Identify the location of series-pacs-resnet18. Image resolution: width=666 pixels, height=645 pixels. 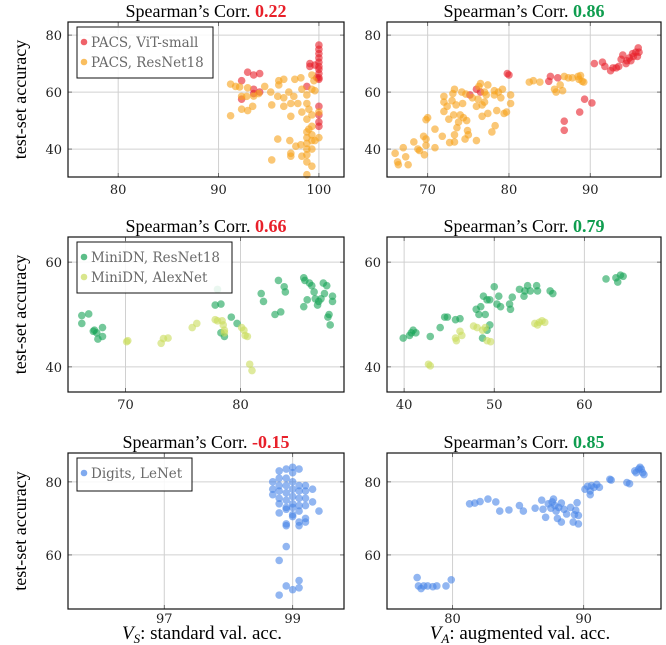
(489, 120).